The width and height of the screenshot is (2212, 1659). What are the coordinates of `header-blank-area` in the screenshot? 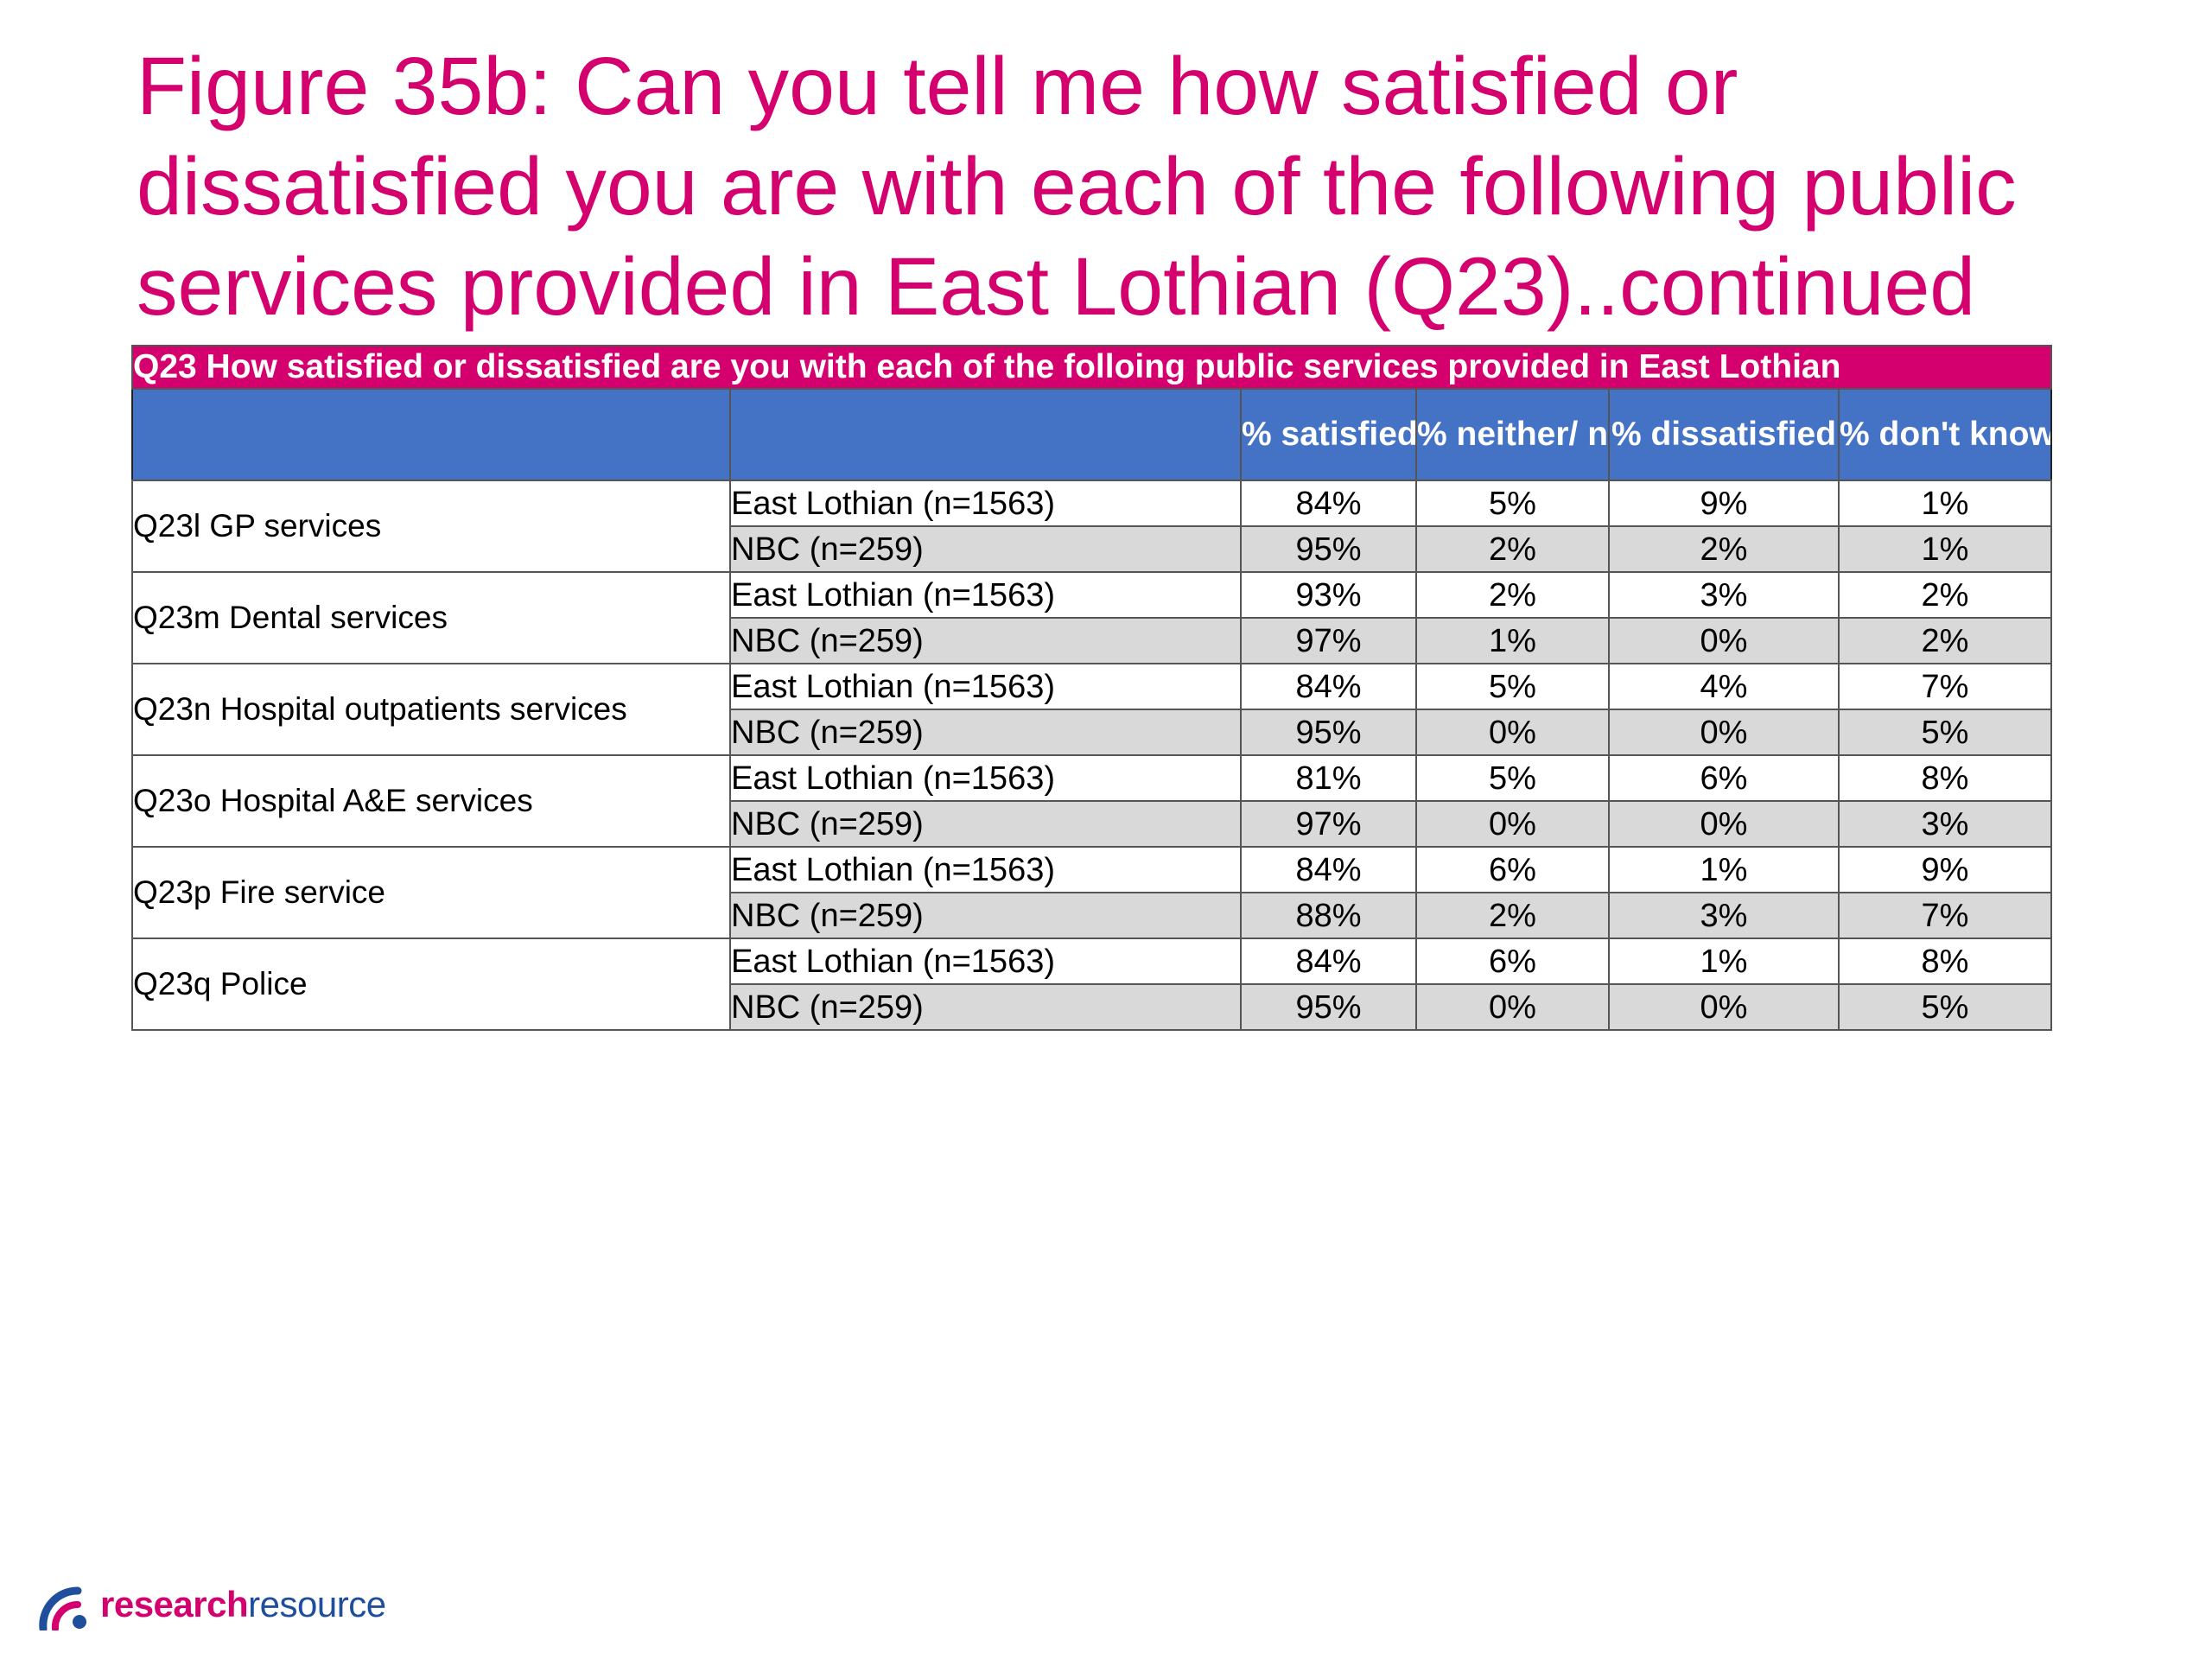 It's located at (986, 434).